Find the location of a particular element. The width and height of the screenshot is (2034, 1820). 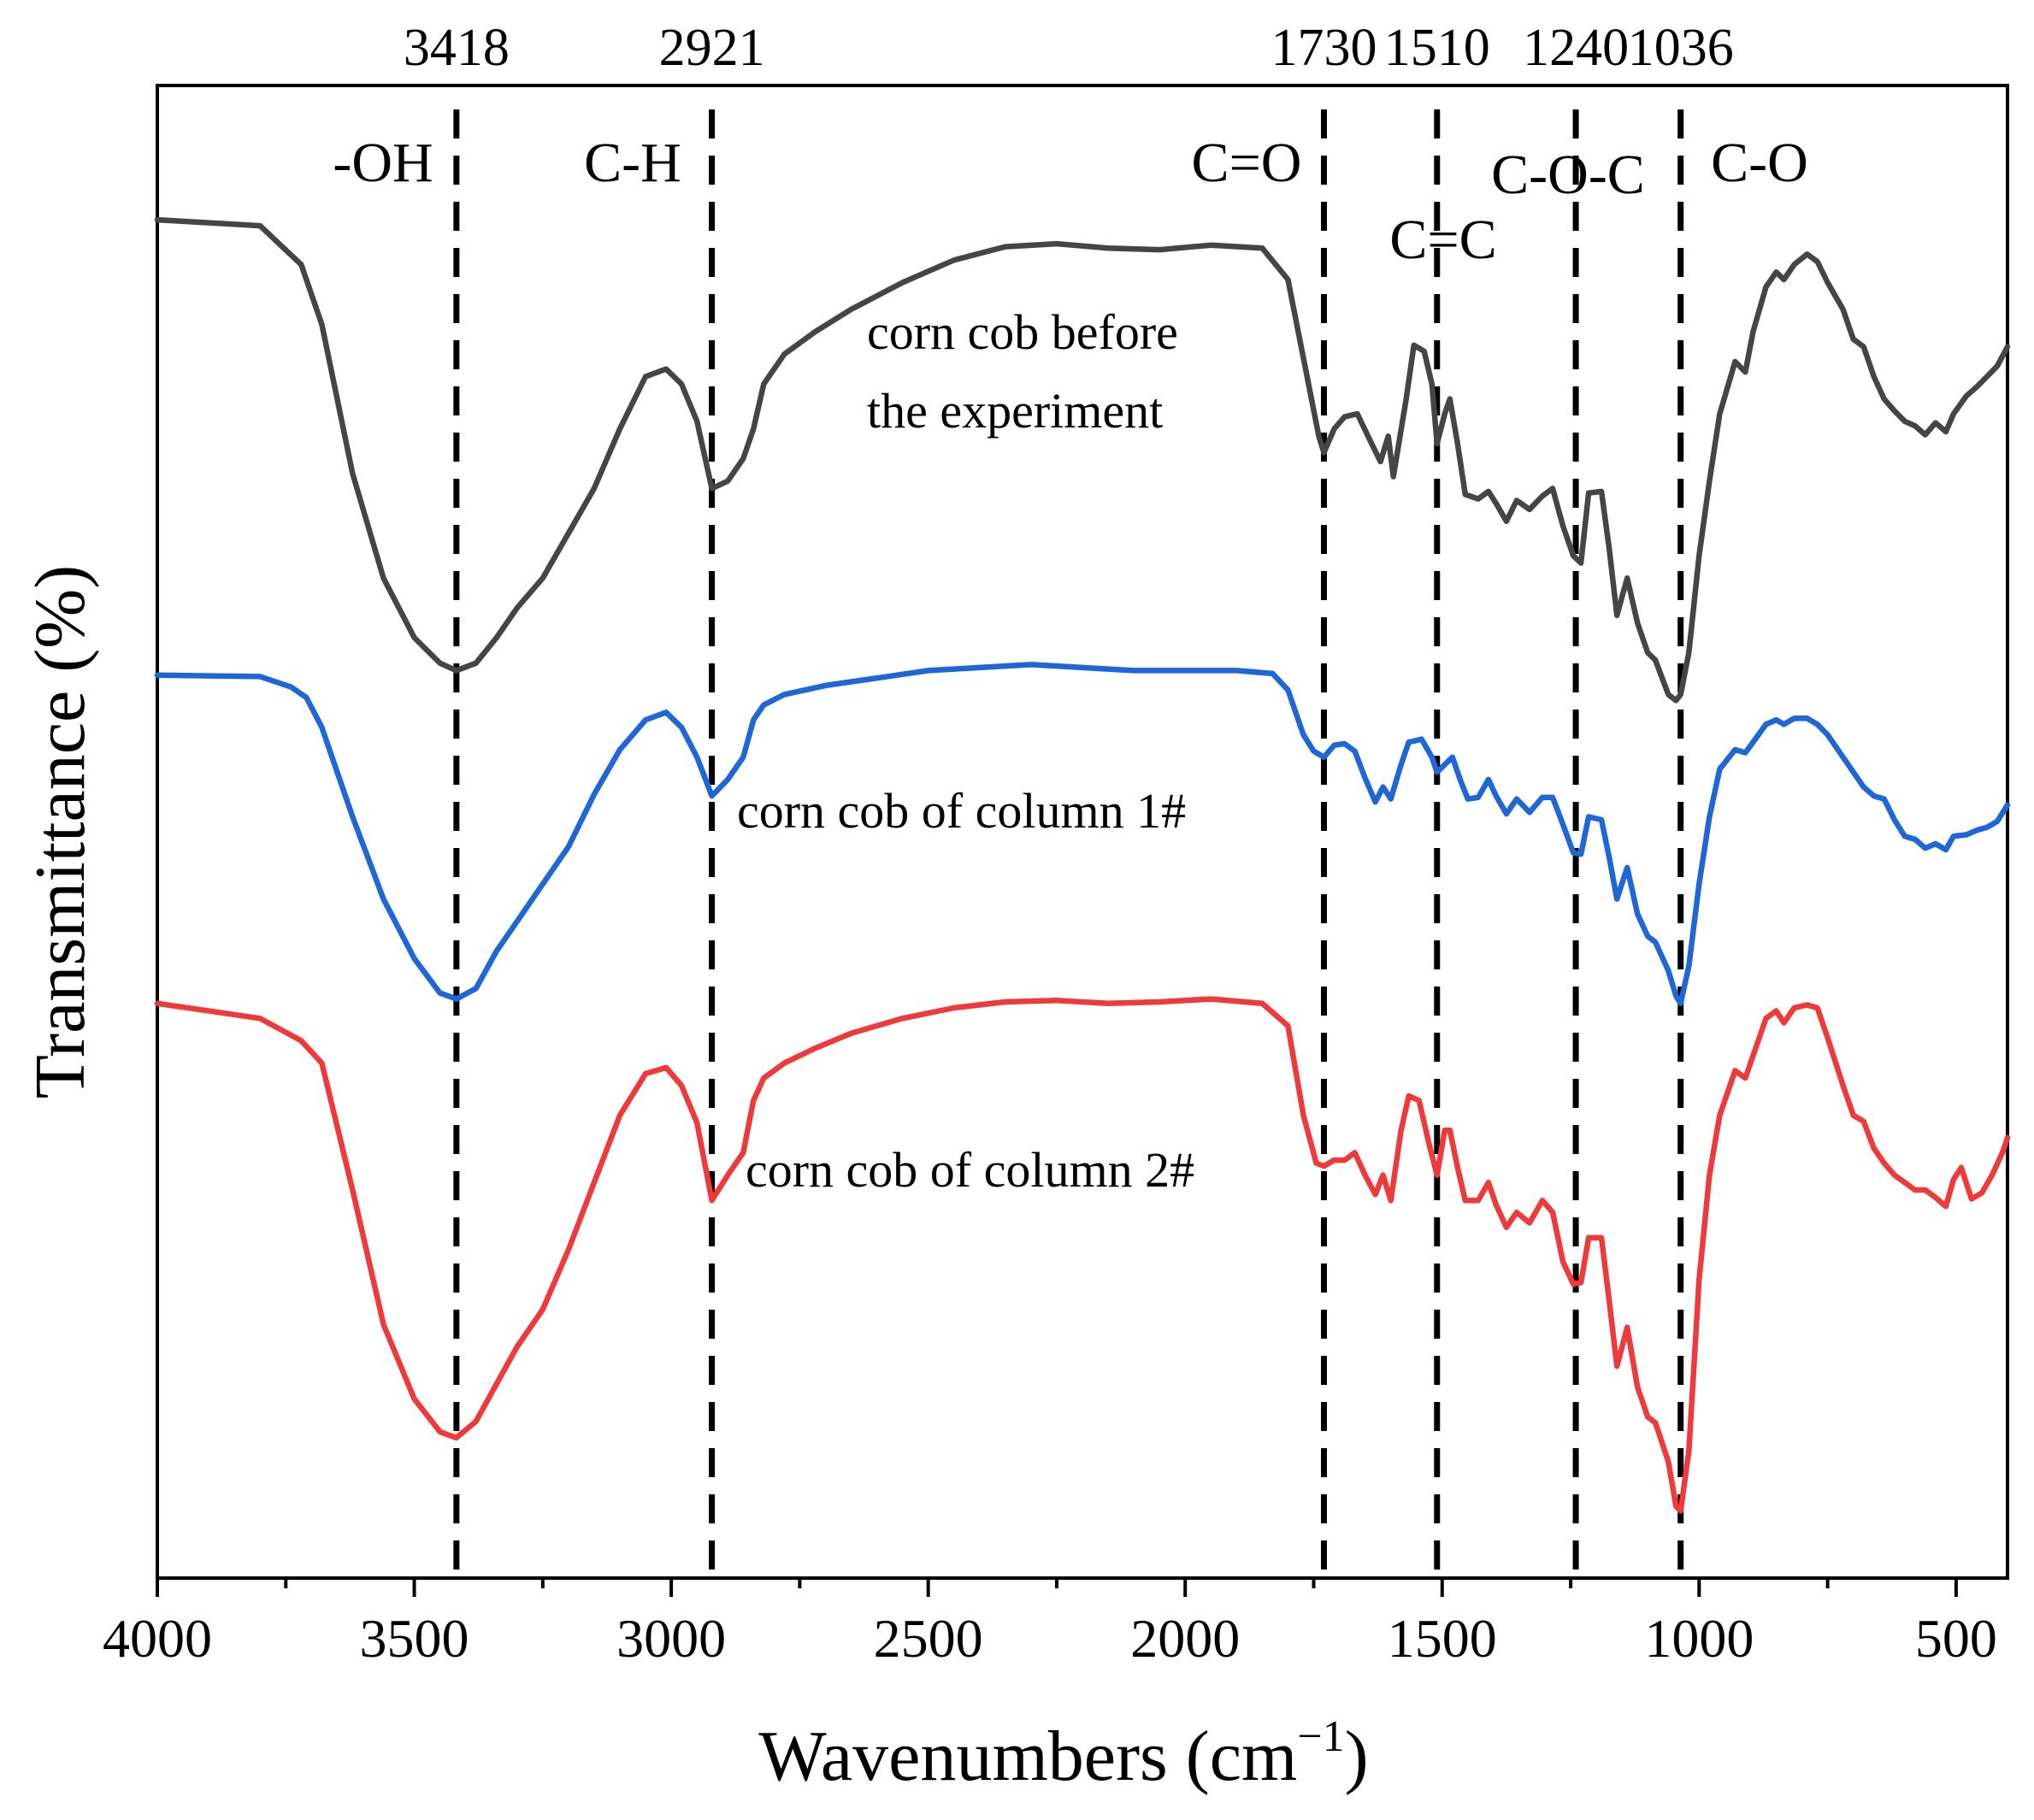

x-tick-label: 3500 is located at coordinates (414, 1638).